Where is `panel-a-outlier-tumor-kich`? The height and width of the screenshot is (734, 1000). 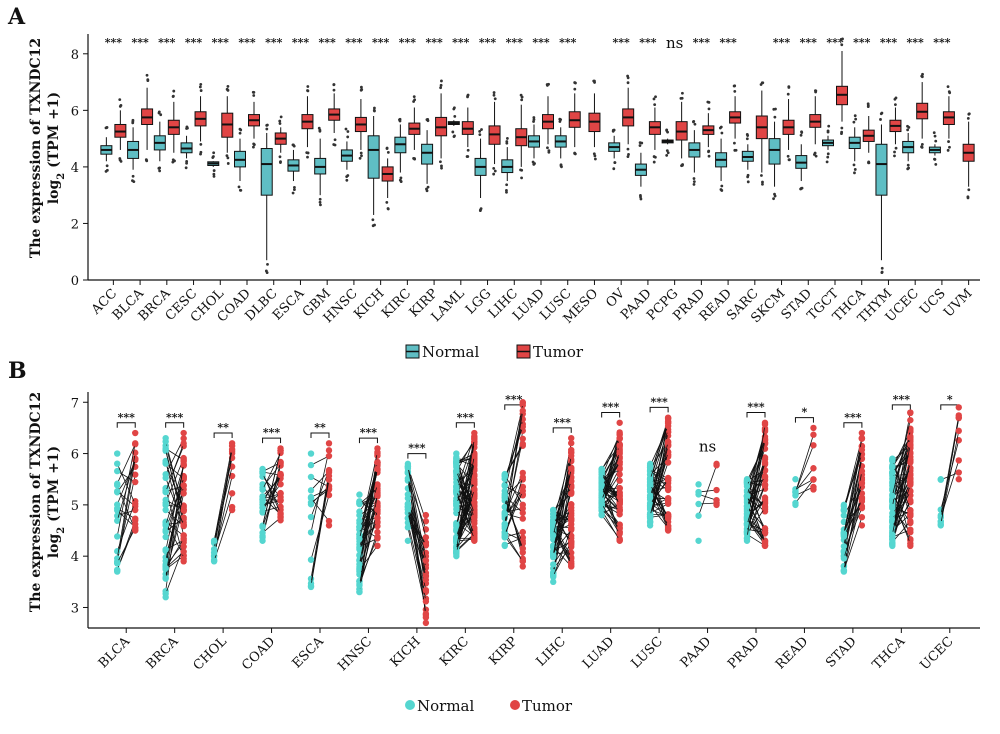 panel-a-outlier-tumor-kich is located at coordinates (388, 152).